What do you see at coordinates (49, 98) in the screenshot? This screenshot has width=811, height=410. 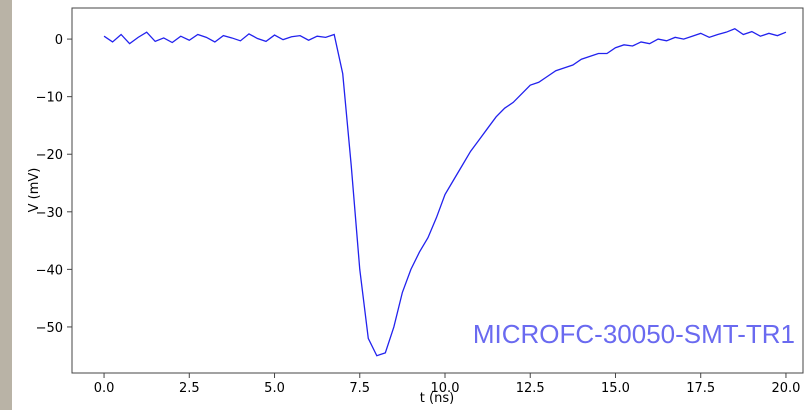 I see `y-tick-label: −10` at bounding box center [49, 98].